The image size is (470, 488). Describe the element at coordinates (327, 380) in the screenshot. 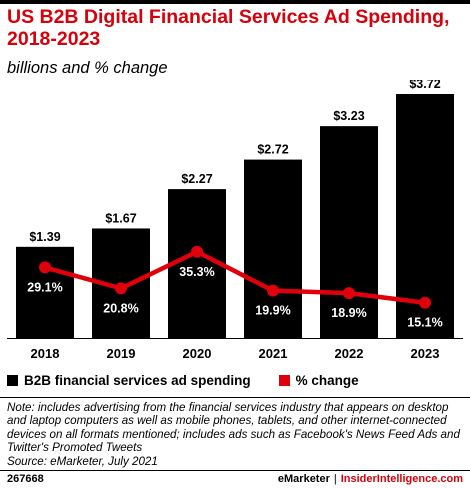

I see `legend-line-label: % change` at that location.